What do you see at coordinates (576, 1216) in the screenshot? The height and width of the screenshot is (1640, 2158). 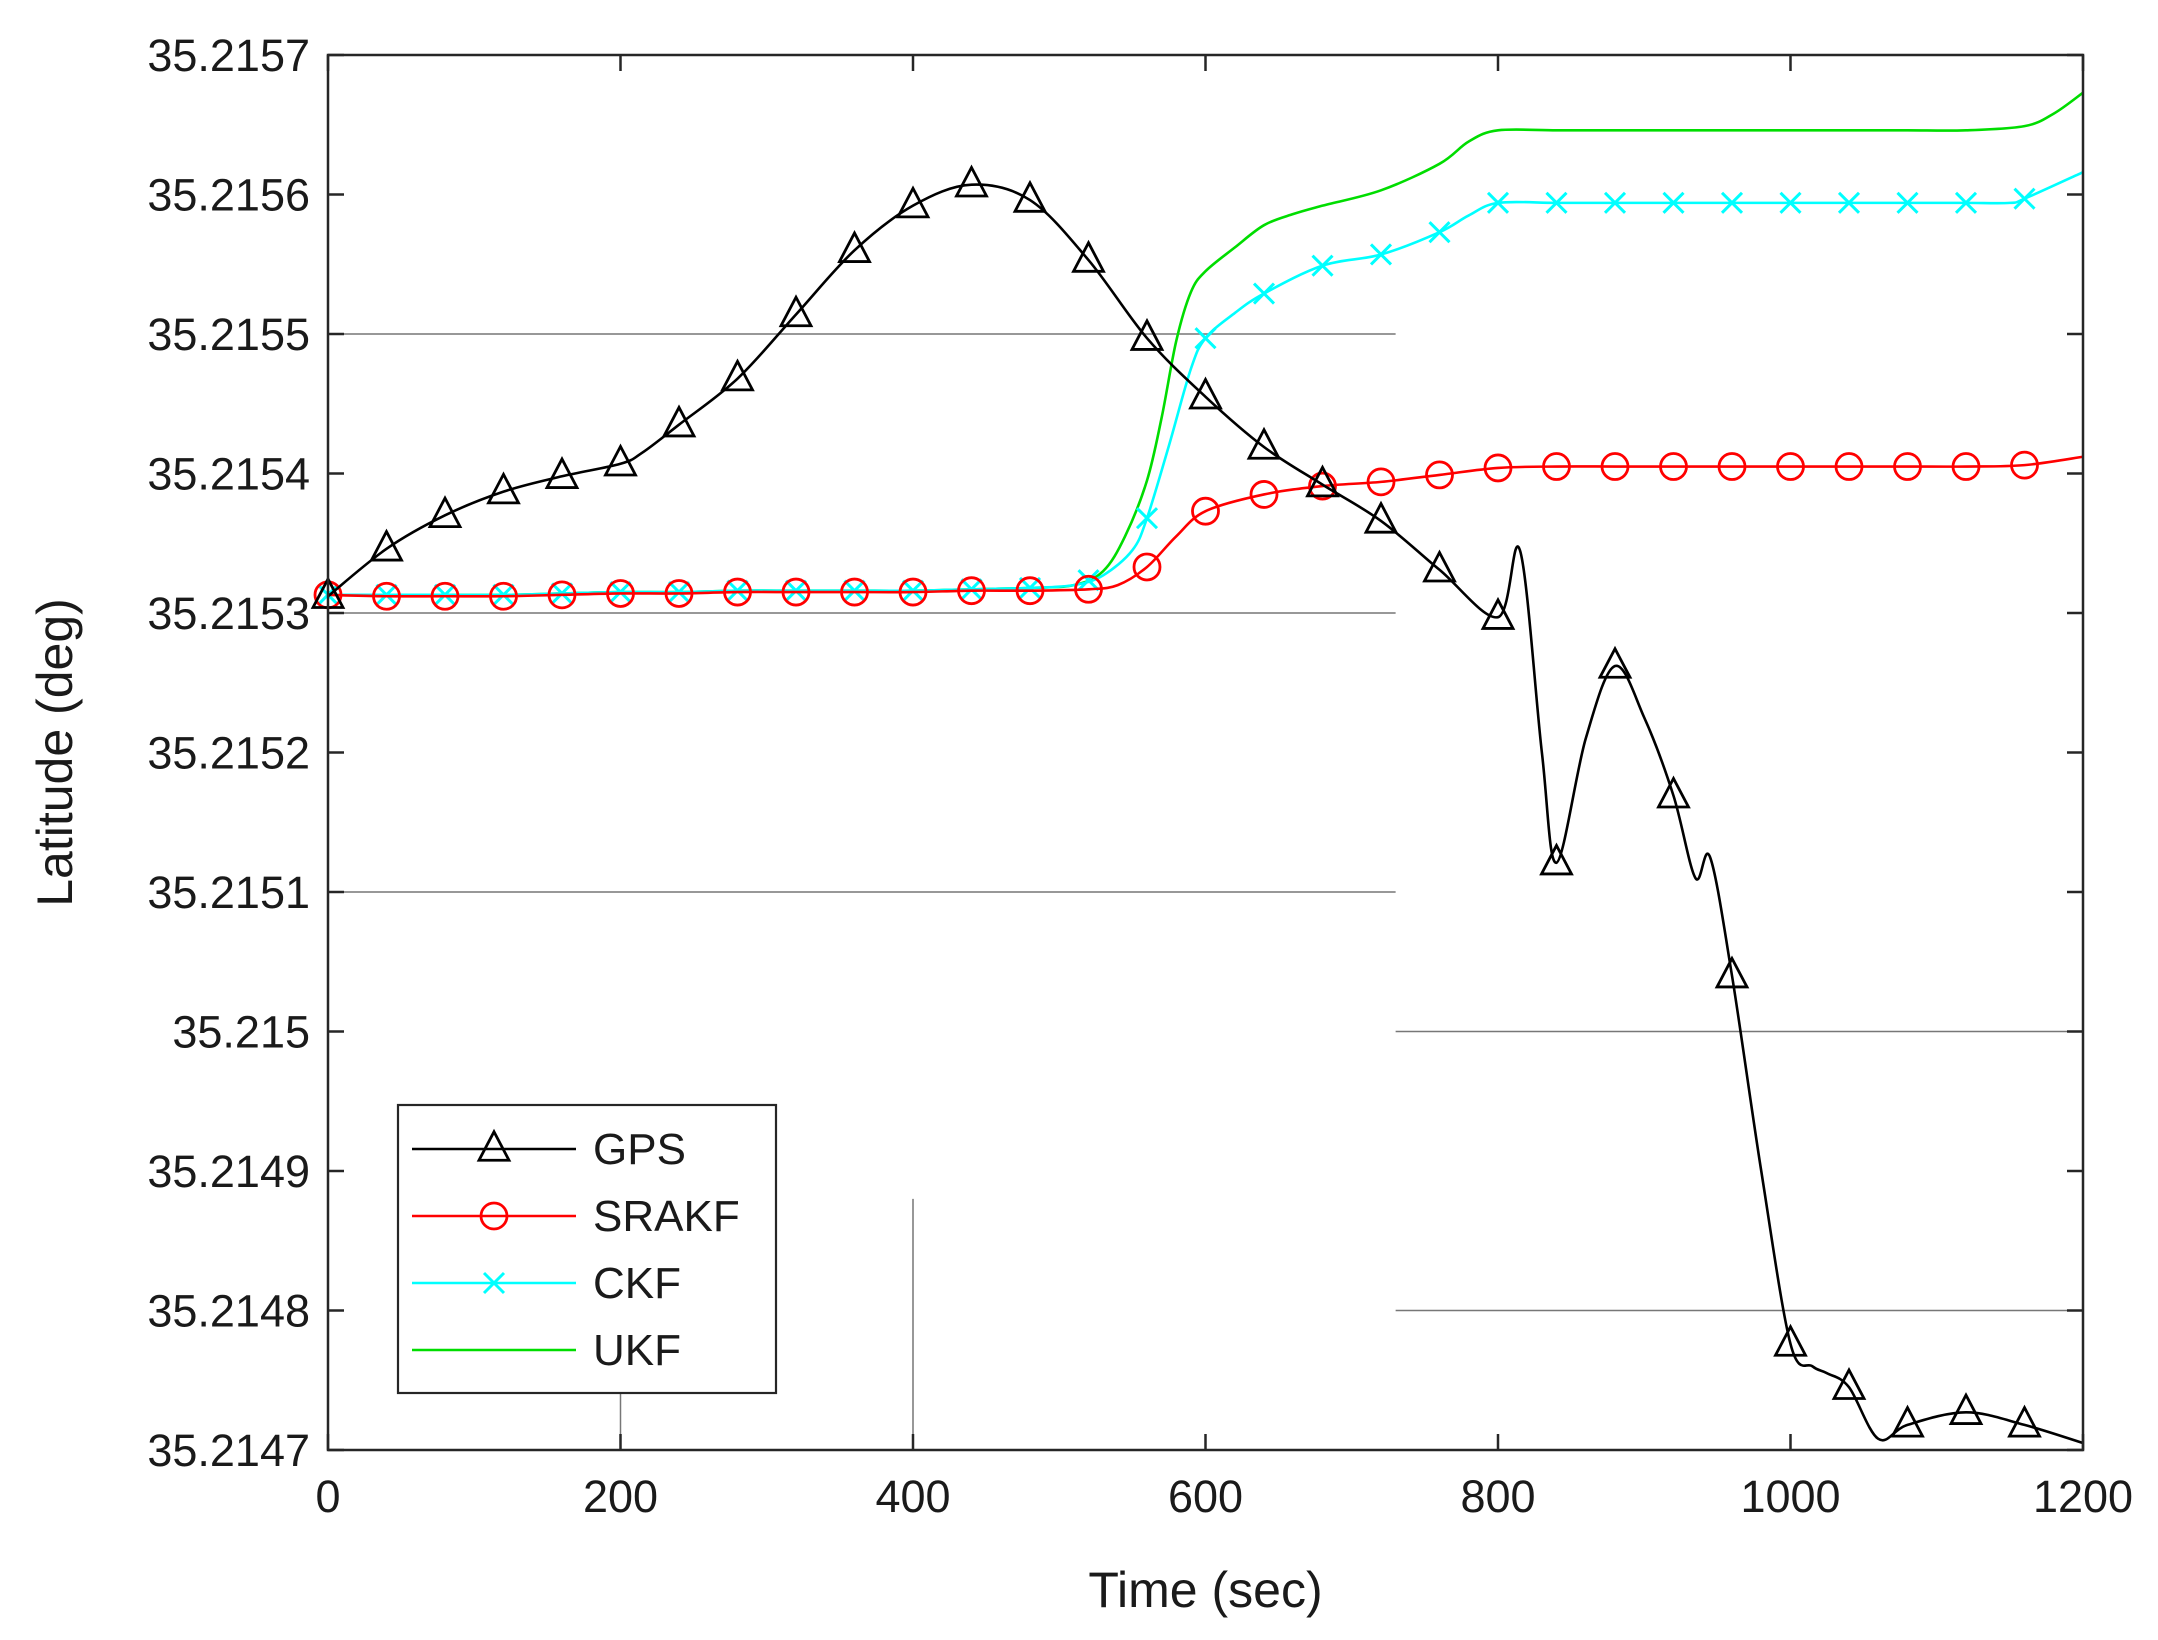 I see `legend-entry-srakf: SRAKF` at bounding box center [576, 1216].